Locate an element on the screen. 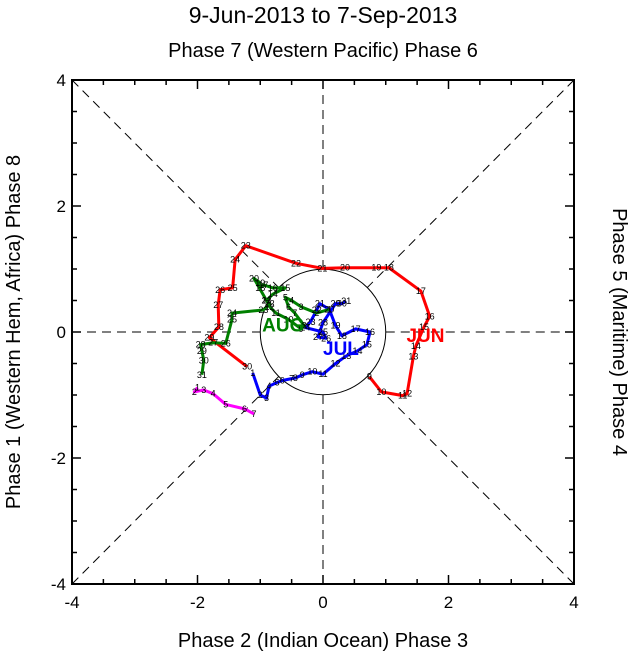 This screenshot has height=656, width=628. series-line-jun is located at coordinates (319, 321).